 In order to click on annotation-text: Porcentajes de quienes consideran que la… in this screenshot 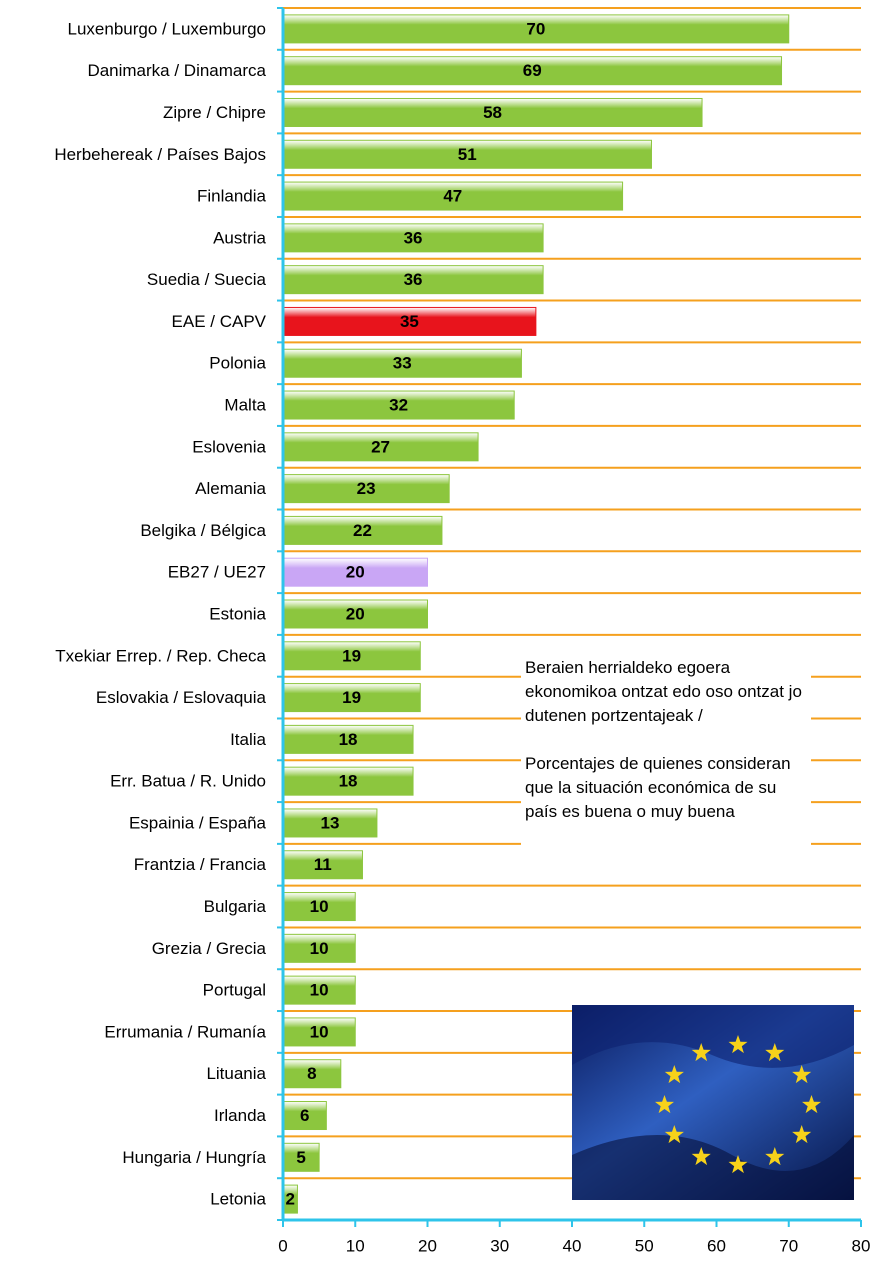, I will do `click(658, 787)`.